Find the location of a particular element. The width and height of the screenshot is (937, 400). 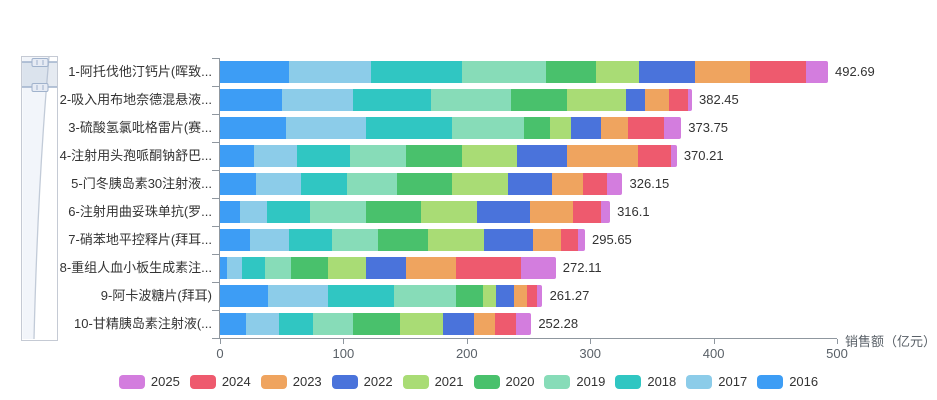

legend-item-2025: 2025 is located at coordinates (149, 381).